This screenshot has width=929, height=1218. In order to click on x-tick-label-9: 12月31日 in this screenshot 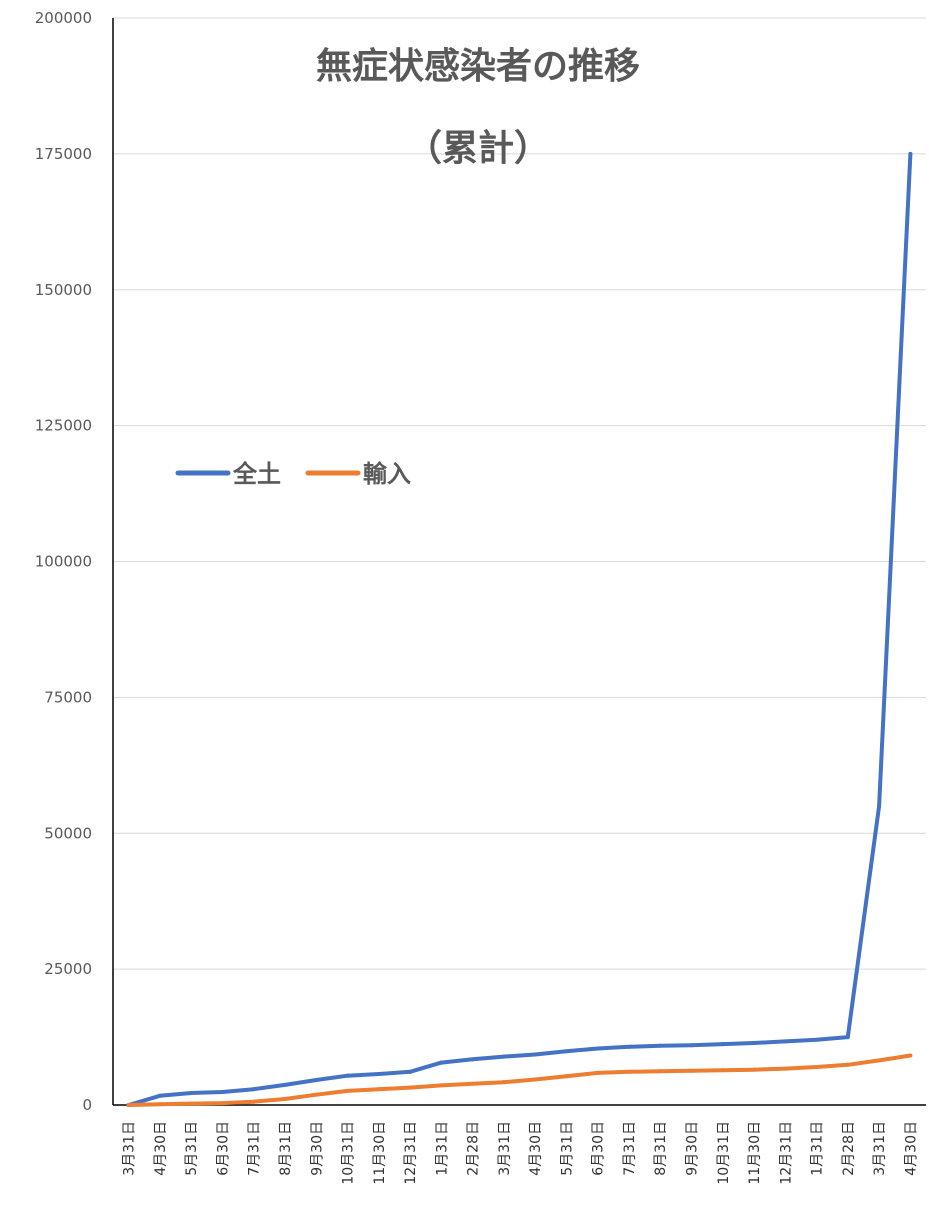, I will do `click(411, 1153)`.